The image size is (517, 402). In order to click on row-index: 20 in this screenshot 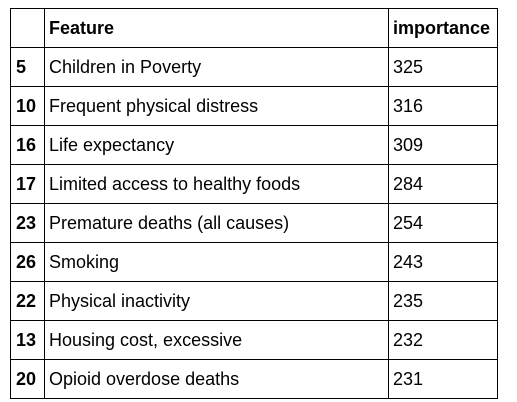, I will do `click(27, 379)`.